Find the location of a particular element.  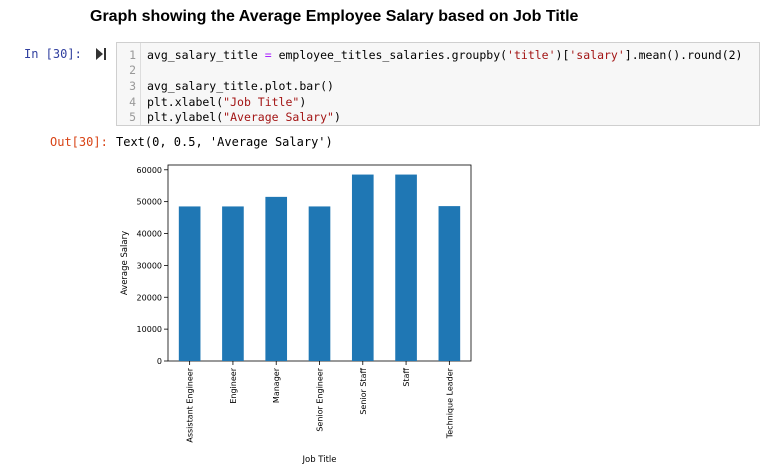

line-number: 2 is located at coordinates (132, 70).